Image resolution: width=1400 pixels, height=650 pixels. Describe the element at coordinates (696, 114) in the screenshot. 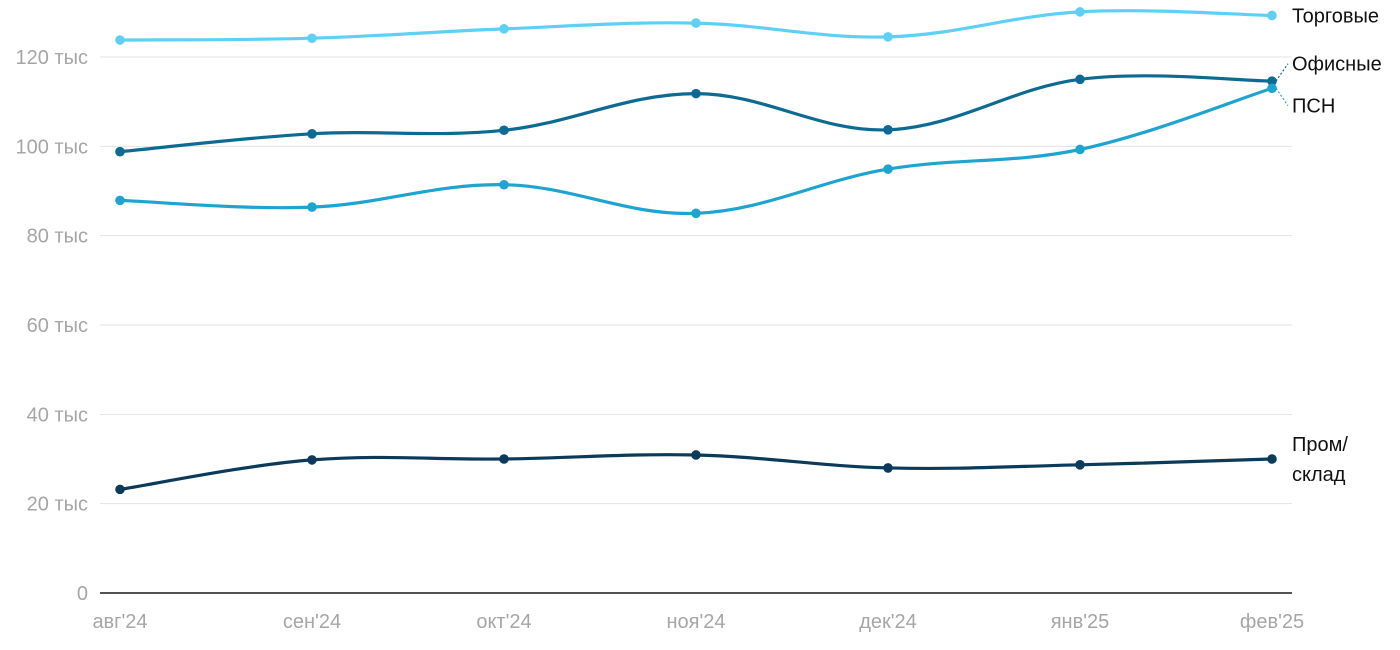

I see `series-line-офисные` at that location.